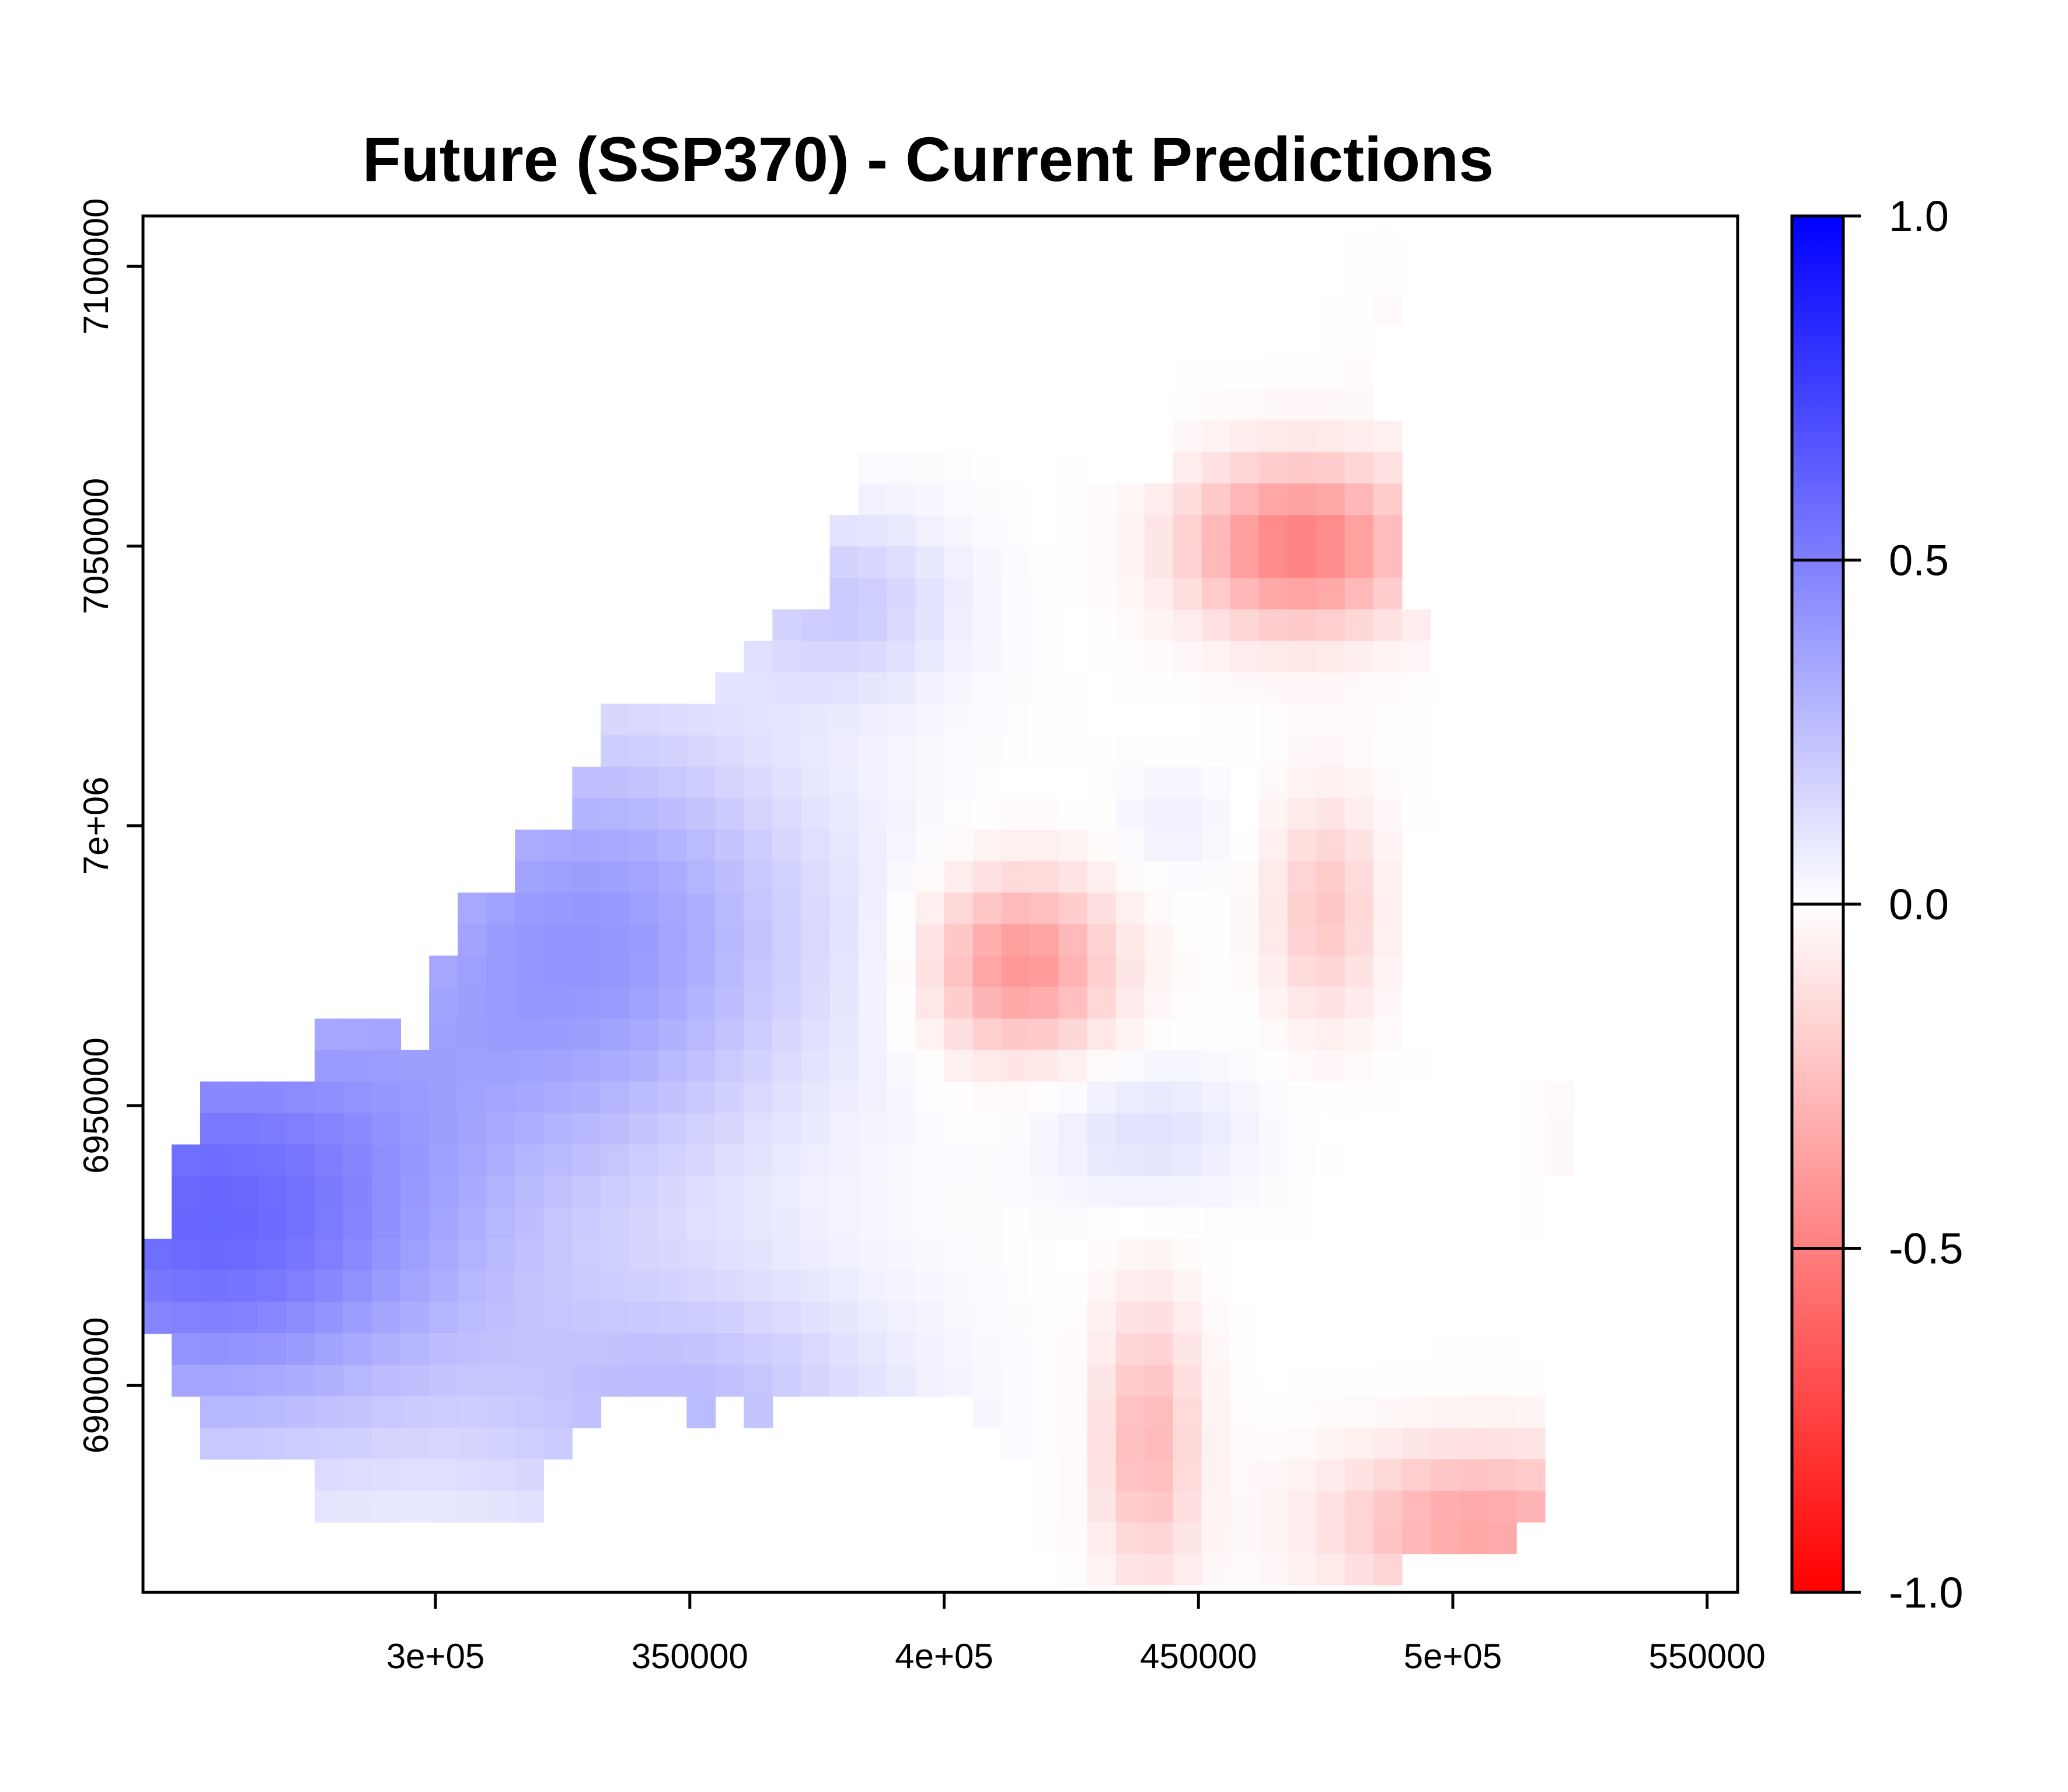 This screenshot has height=1792, width=2068. What do you see at coordinates (96, 1385) in the screenshot?
I see `y-tick-label: 6900000` at bounding box center [96, 1385].